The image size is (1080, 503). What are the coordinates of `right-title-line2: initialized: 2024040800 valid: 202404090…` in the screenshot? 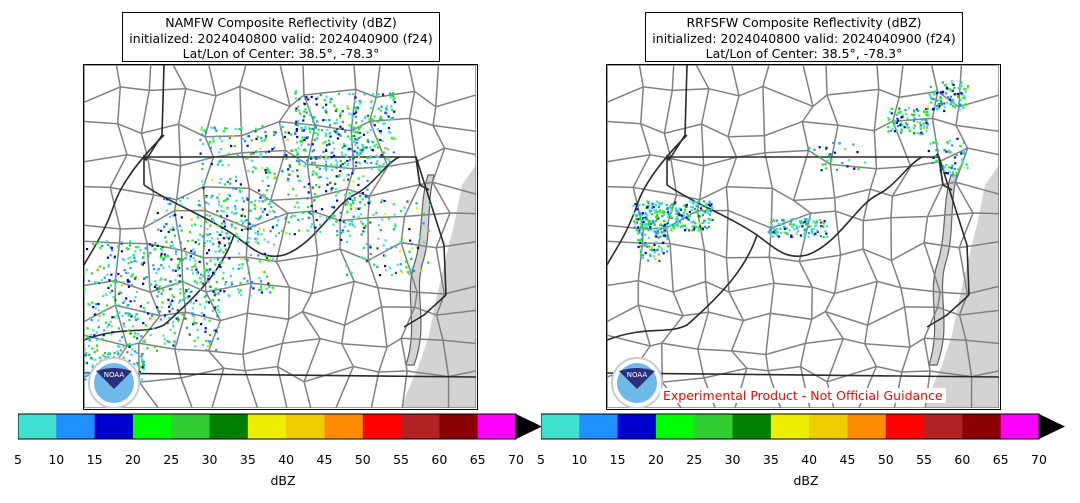 It's located at (804, 38).